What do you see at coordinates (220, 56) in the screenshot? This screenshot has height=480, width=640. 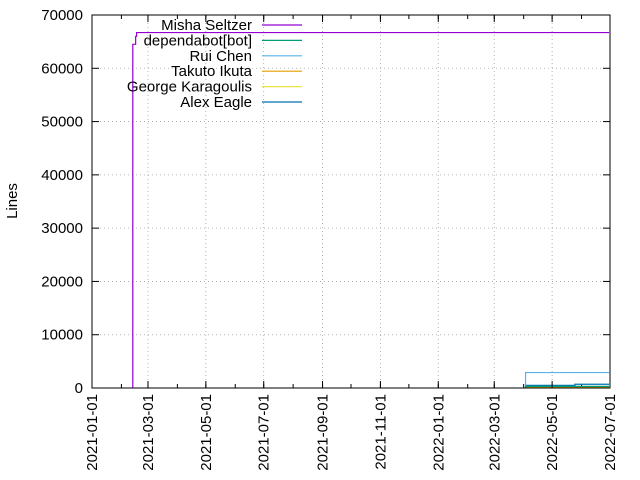 I see `legend-label: Rui Chen` at bounding box center [220, 56].